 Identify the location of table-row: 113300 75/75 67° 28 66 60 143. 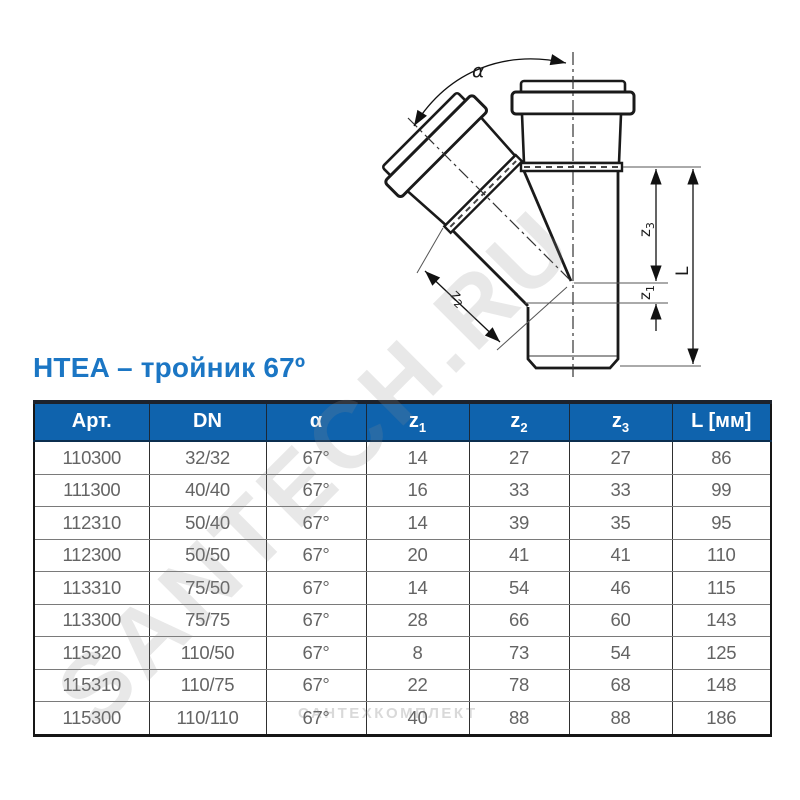
(402, 620).